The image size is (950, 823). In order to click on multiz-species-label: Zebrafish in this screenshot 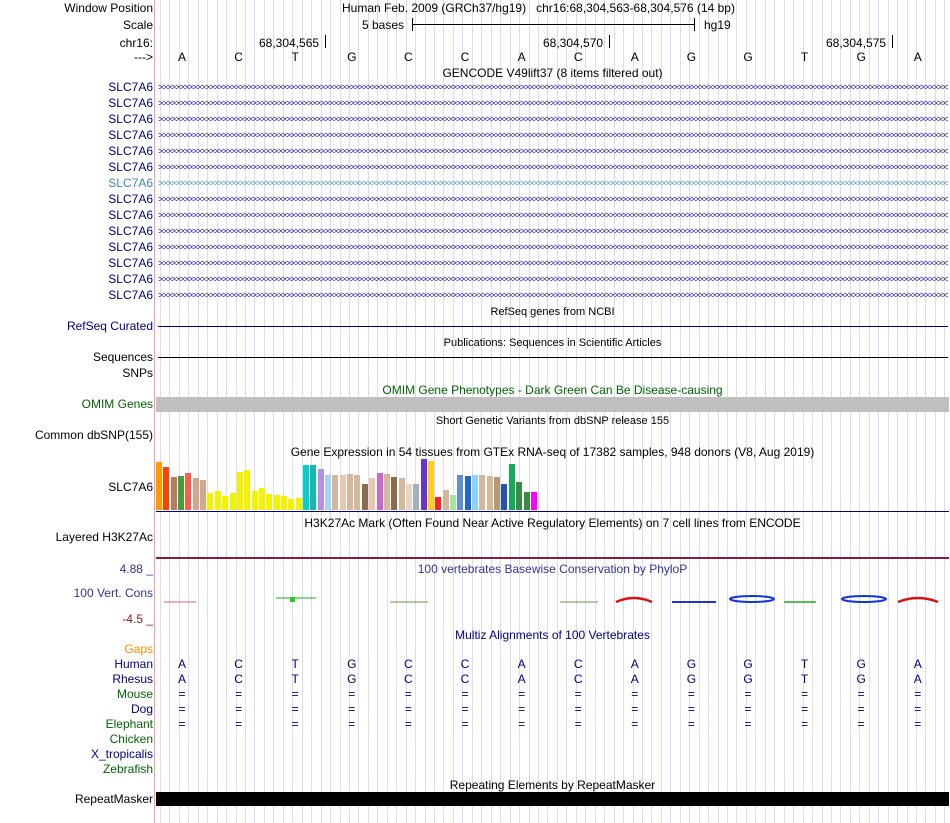, I will do `click(127, 769)`.